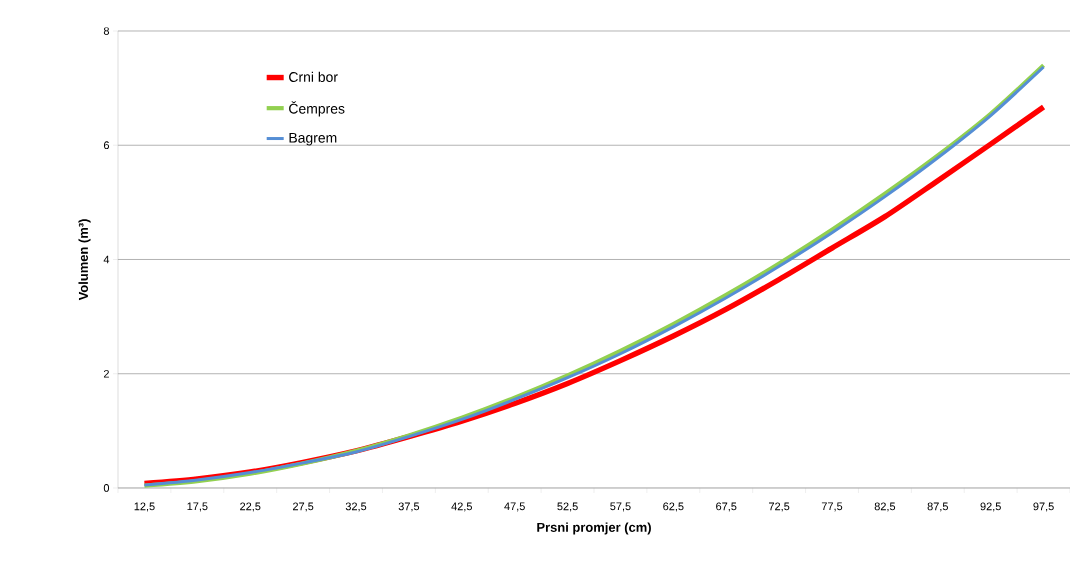 Image resolution: width=1070 pixels, height=583 pixels. I want to click on x-tick-label: 82,5, so click(885, 507).